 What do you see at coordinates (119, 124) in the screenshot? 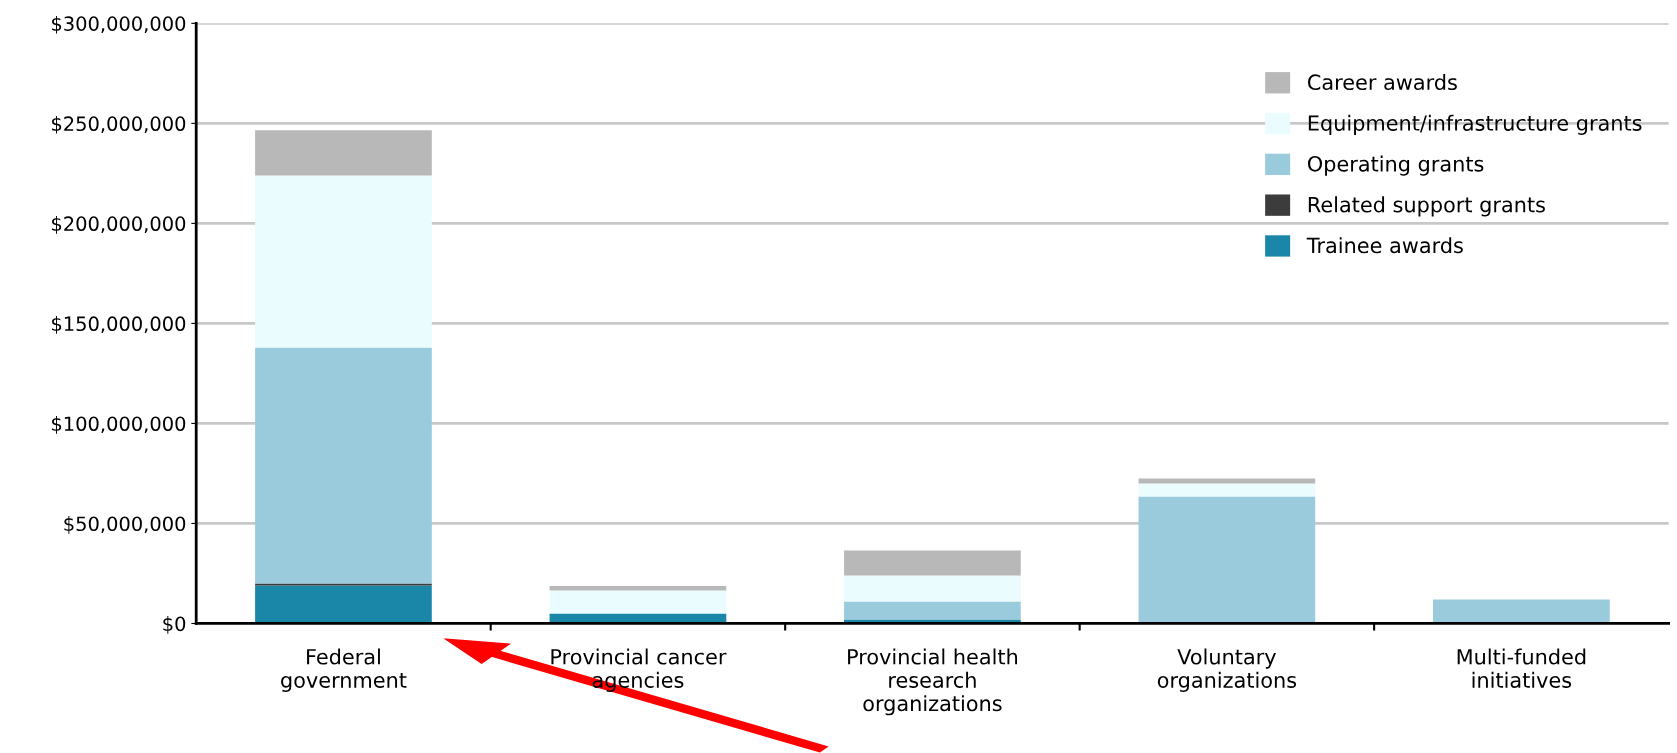
I see `y-tick-label: $250,000,000` at bounding box center [119, 124].